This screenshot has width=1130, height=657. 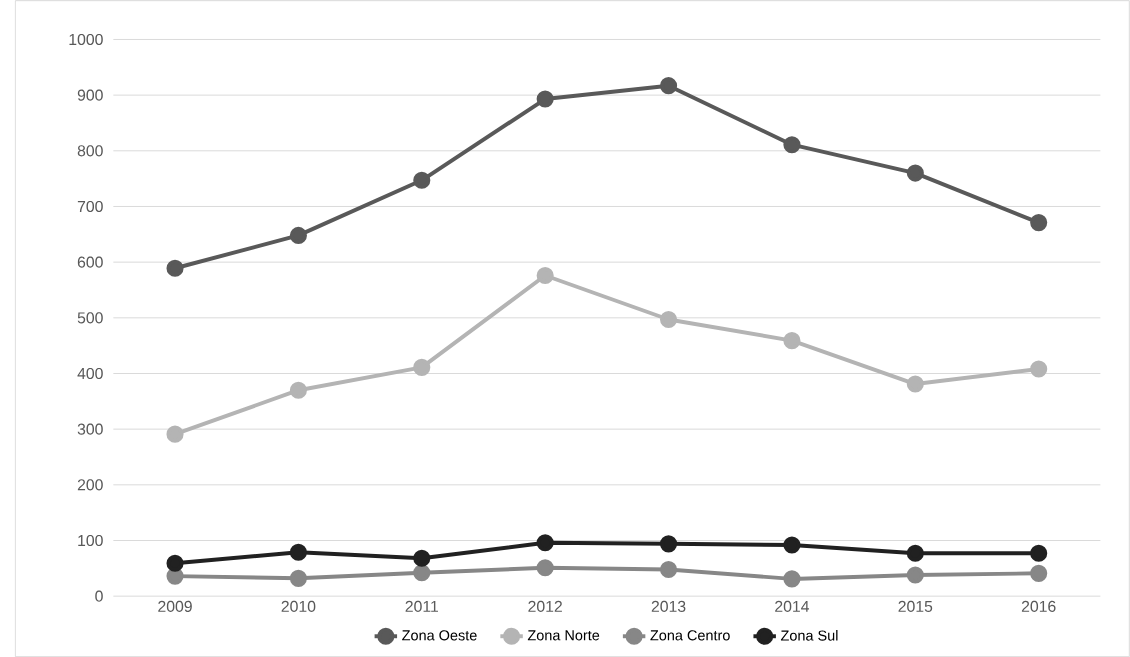 I want to click on x-tick-label: 2012, so click(x=545, y=606).